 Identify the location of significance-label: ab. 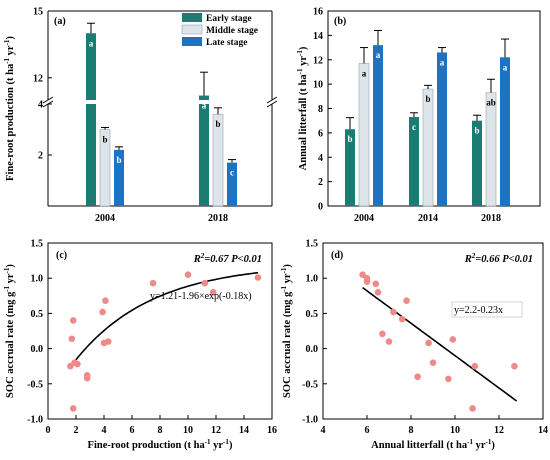
(491, 103).